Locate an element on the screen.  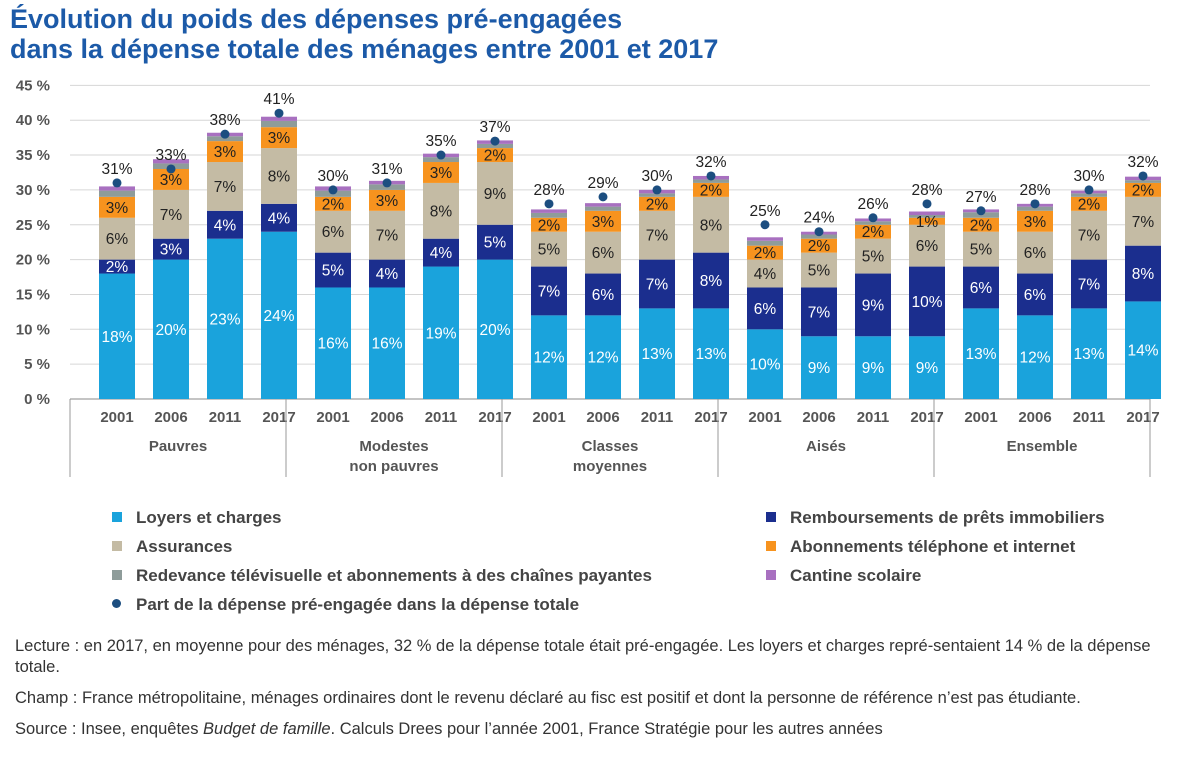
total-label: 27% is located at coordinates (980, 197).